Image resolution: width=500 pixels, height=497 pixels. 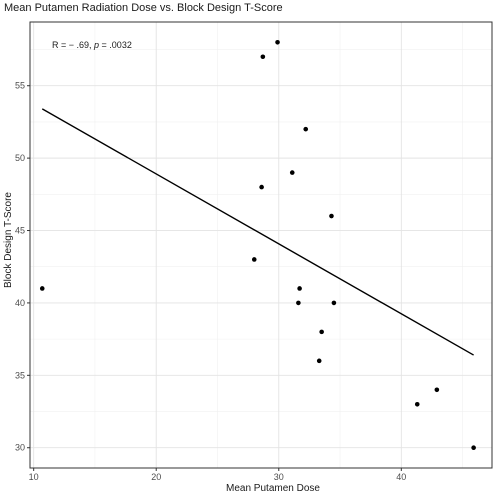 I want to click on annotation-suffix: = .0032, so click(x=115, y=45).